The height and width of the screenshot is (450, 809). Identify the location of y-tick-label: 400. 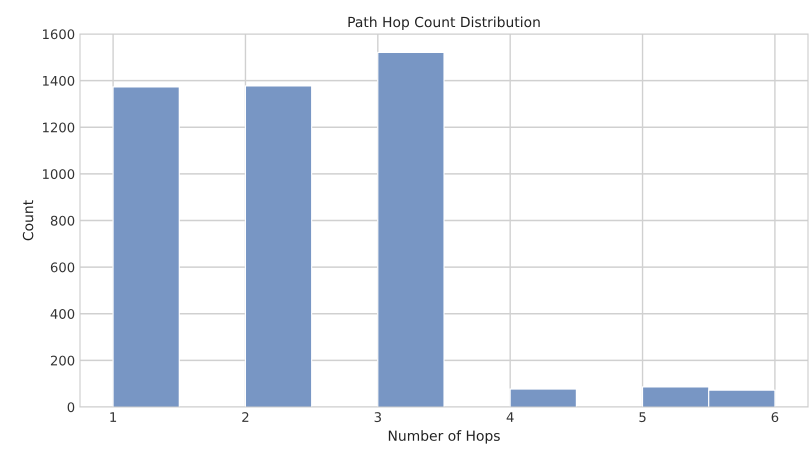
(62, 313).